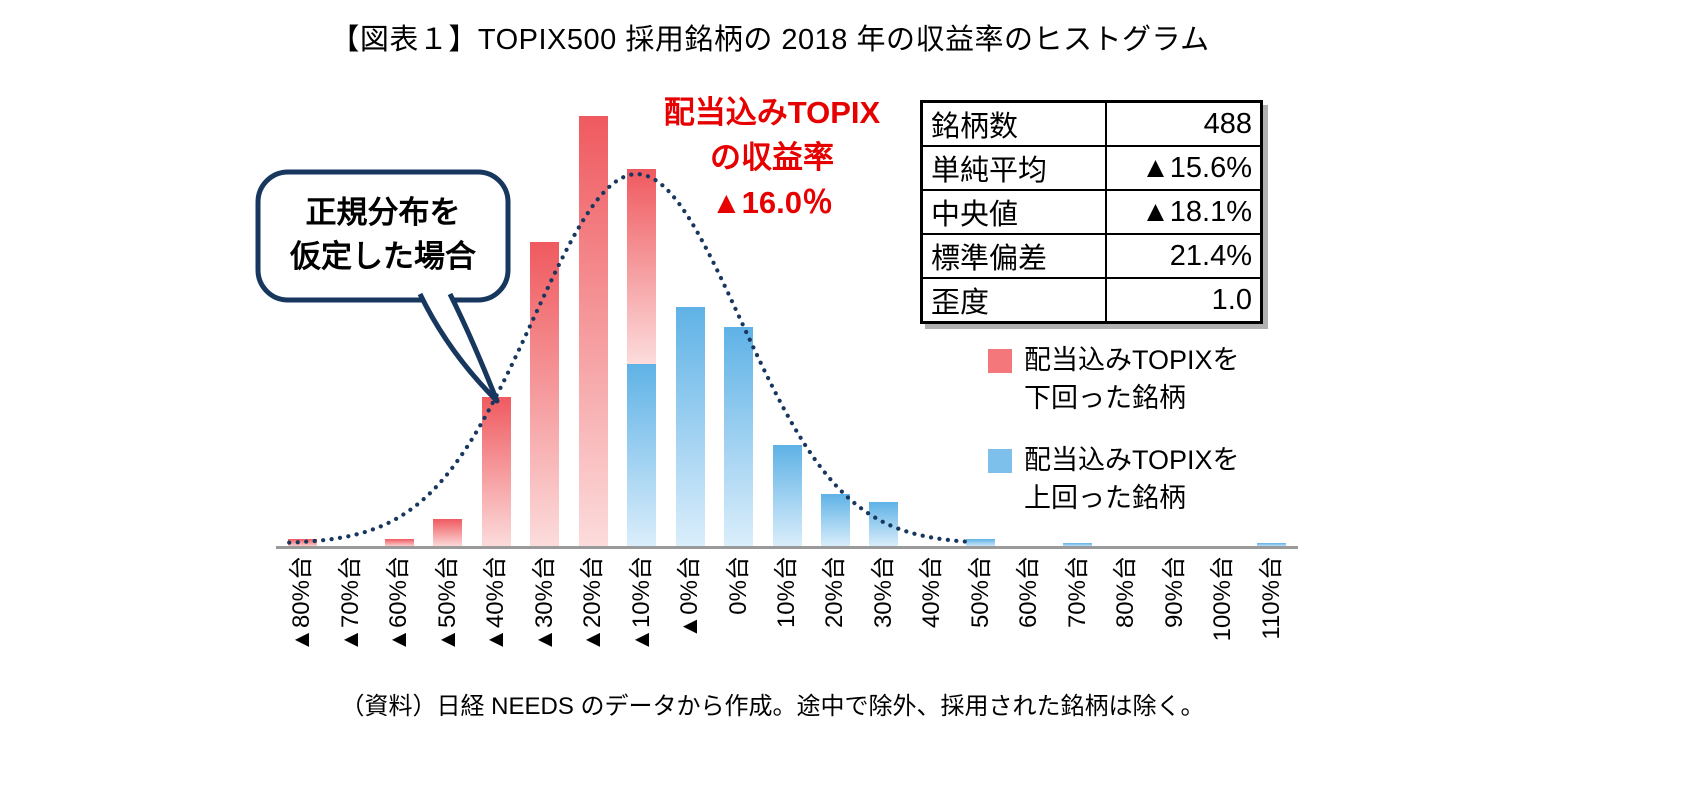 This screenshot has width=1700, height=809. What do you see at coordinates (1000, 461) in the screenshot?
I see `legend-swatch-above-icon` at bounding box center [1000, 461].